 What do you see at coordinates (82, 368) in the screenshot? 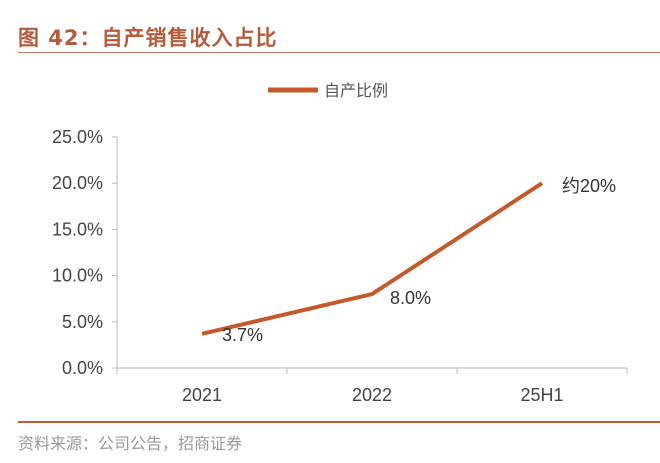
I see `y-tick-label: 0.0%` at bounding box center [82, 368].